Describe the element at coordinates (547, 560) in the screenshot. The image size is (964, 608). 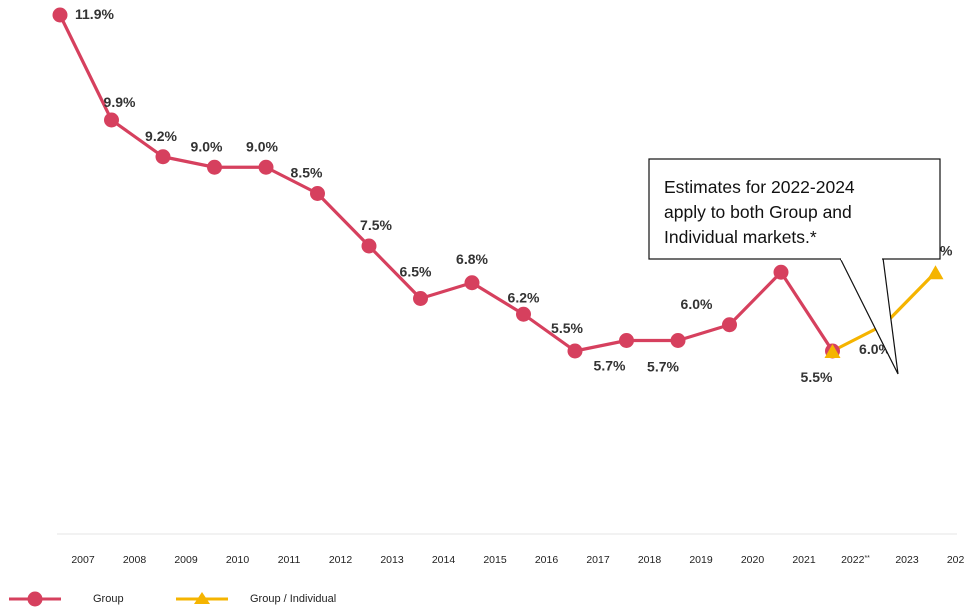
I see `x-tick-2016: 2016` at that location.